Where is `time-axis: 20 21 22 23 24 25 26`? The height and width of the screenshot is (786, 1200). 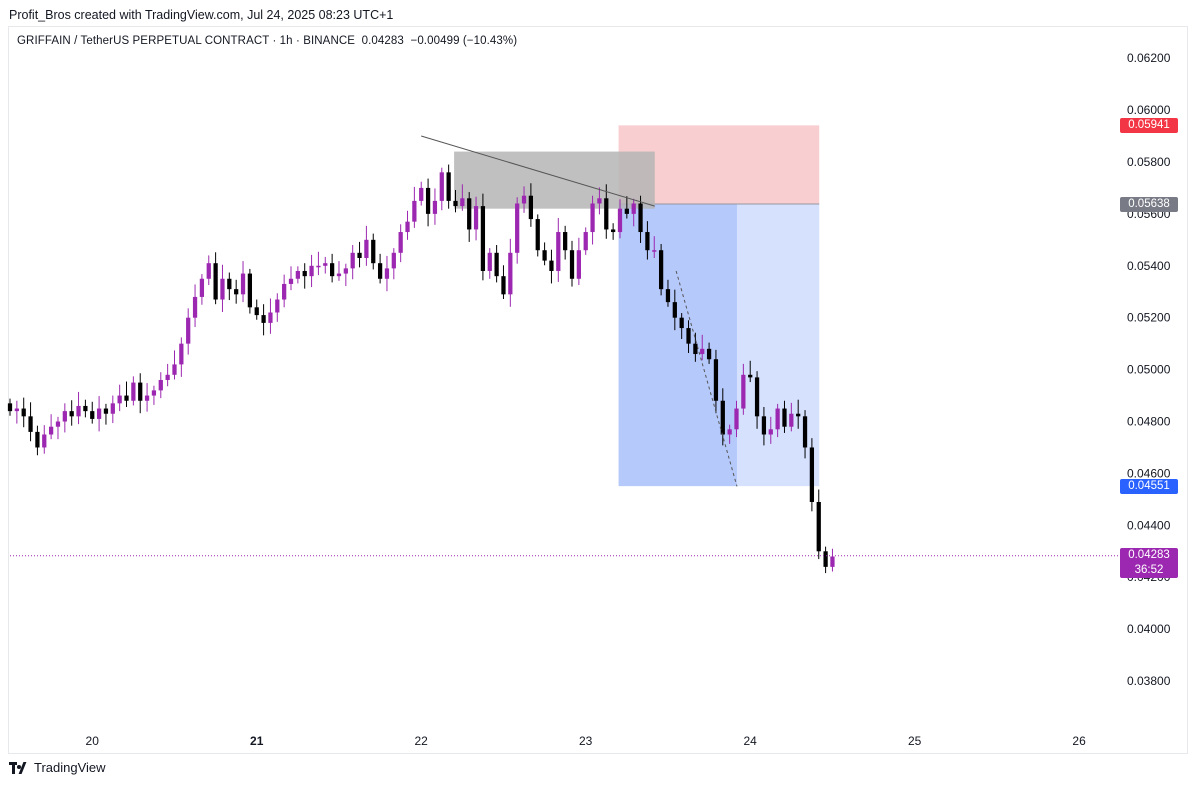 time-axis: 20 21 22 23 24 25 26 is located at coordinates (586, 741).